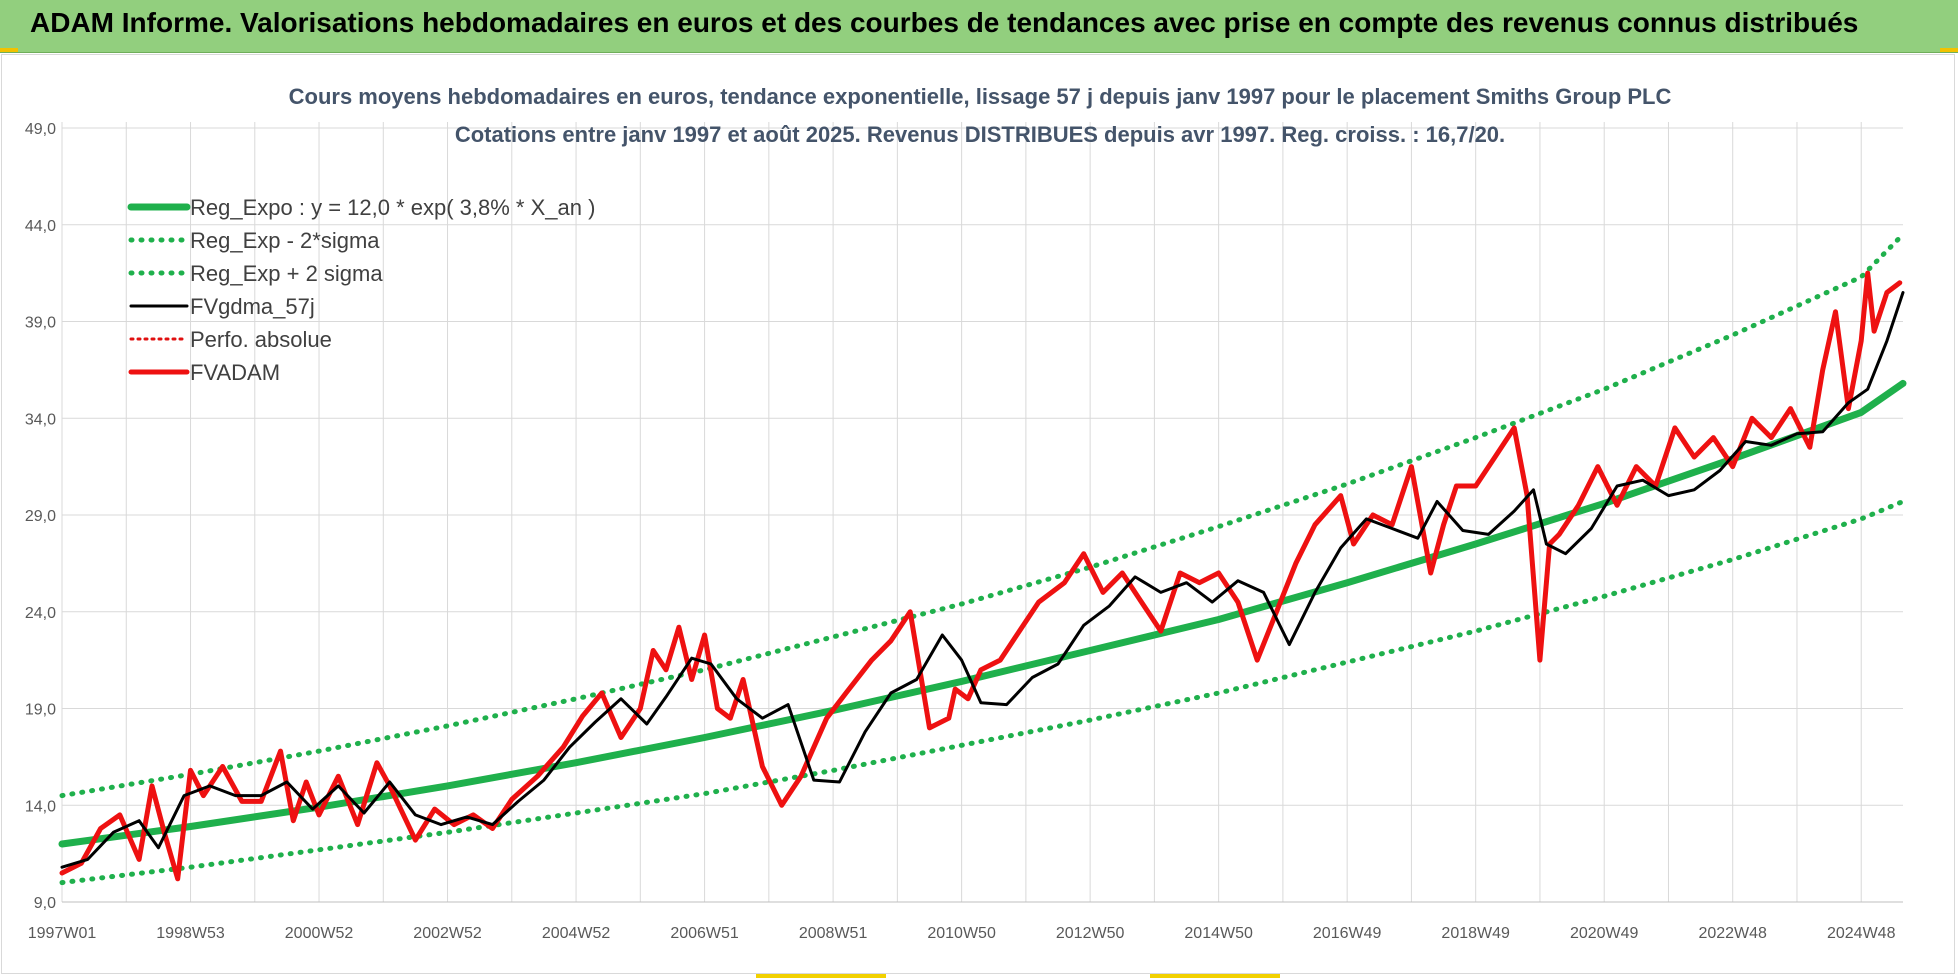 Image resolution: width=1958 pixels, height=978 pixels. I want to click on y-tick-label: 19,0, so click(40, 710).